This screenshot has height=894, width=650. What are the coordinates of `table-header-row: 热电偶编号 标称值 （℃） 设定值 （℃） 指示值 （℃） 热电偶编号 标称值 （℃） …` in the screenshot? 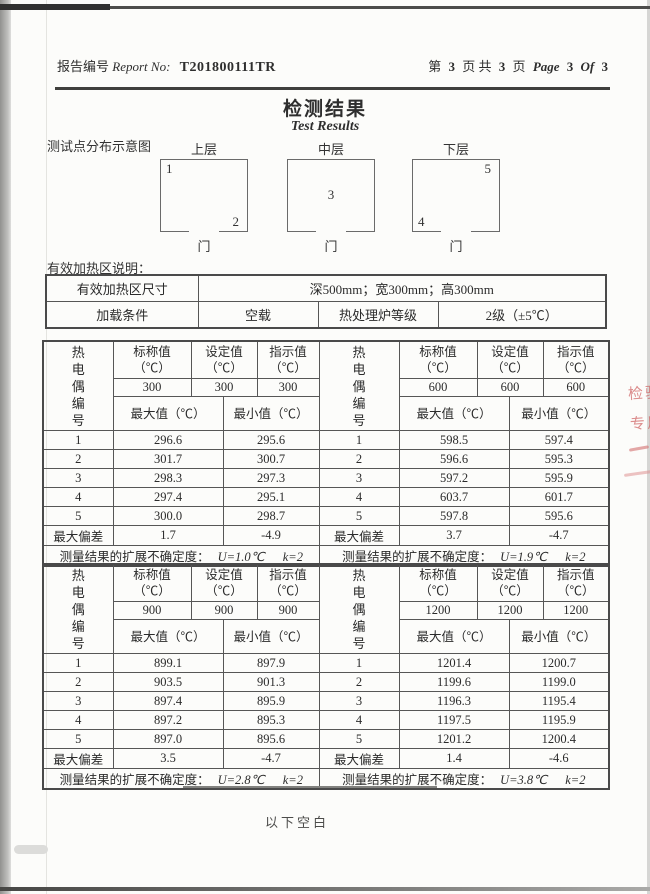 It's located at (326, 608).